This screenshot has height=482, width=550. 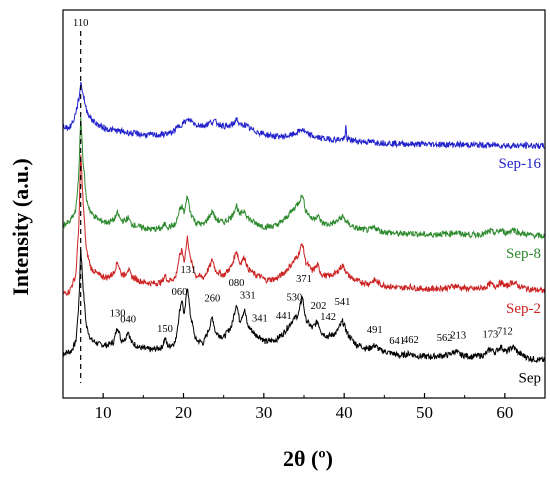 I want to click on peak-label-060: 060, so click(x=180, y=292).